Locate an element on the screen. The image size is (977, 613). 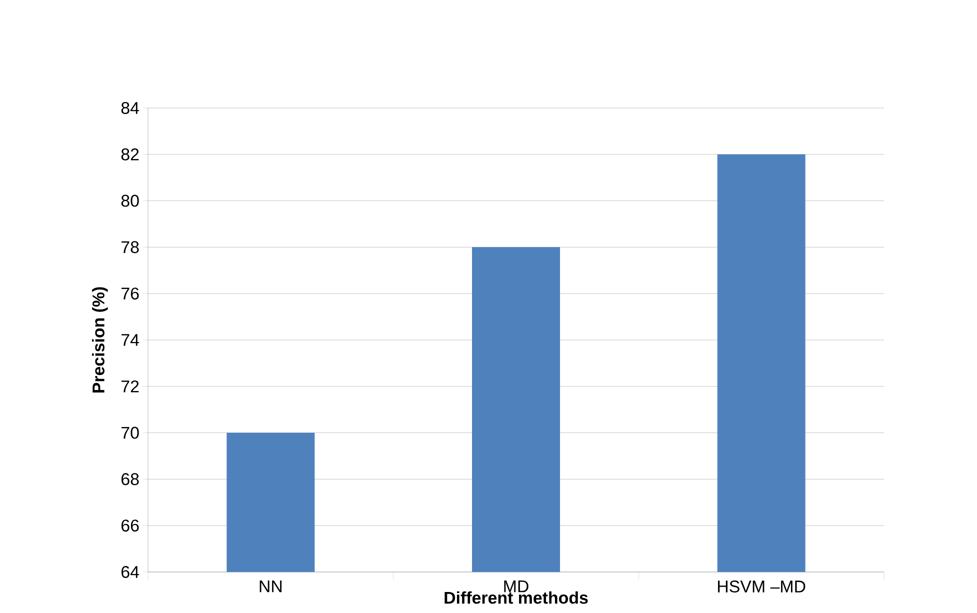
y-tick-label: 74 is located at coordinates (130, 340).